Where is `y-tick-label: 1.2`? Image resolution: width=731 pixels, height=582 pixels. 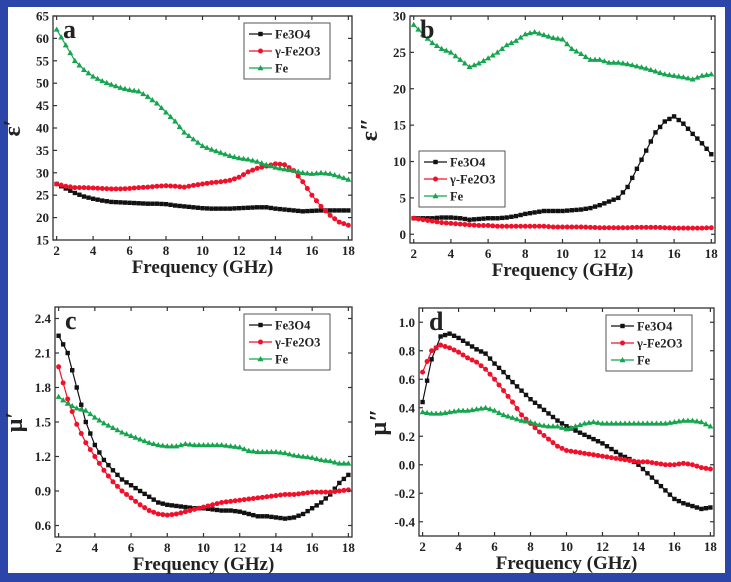
y-tick-label: 1.2 is located at coordinates (43, 456).